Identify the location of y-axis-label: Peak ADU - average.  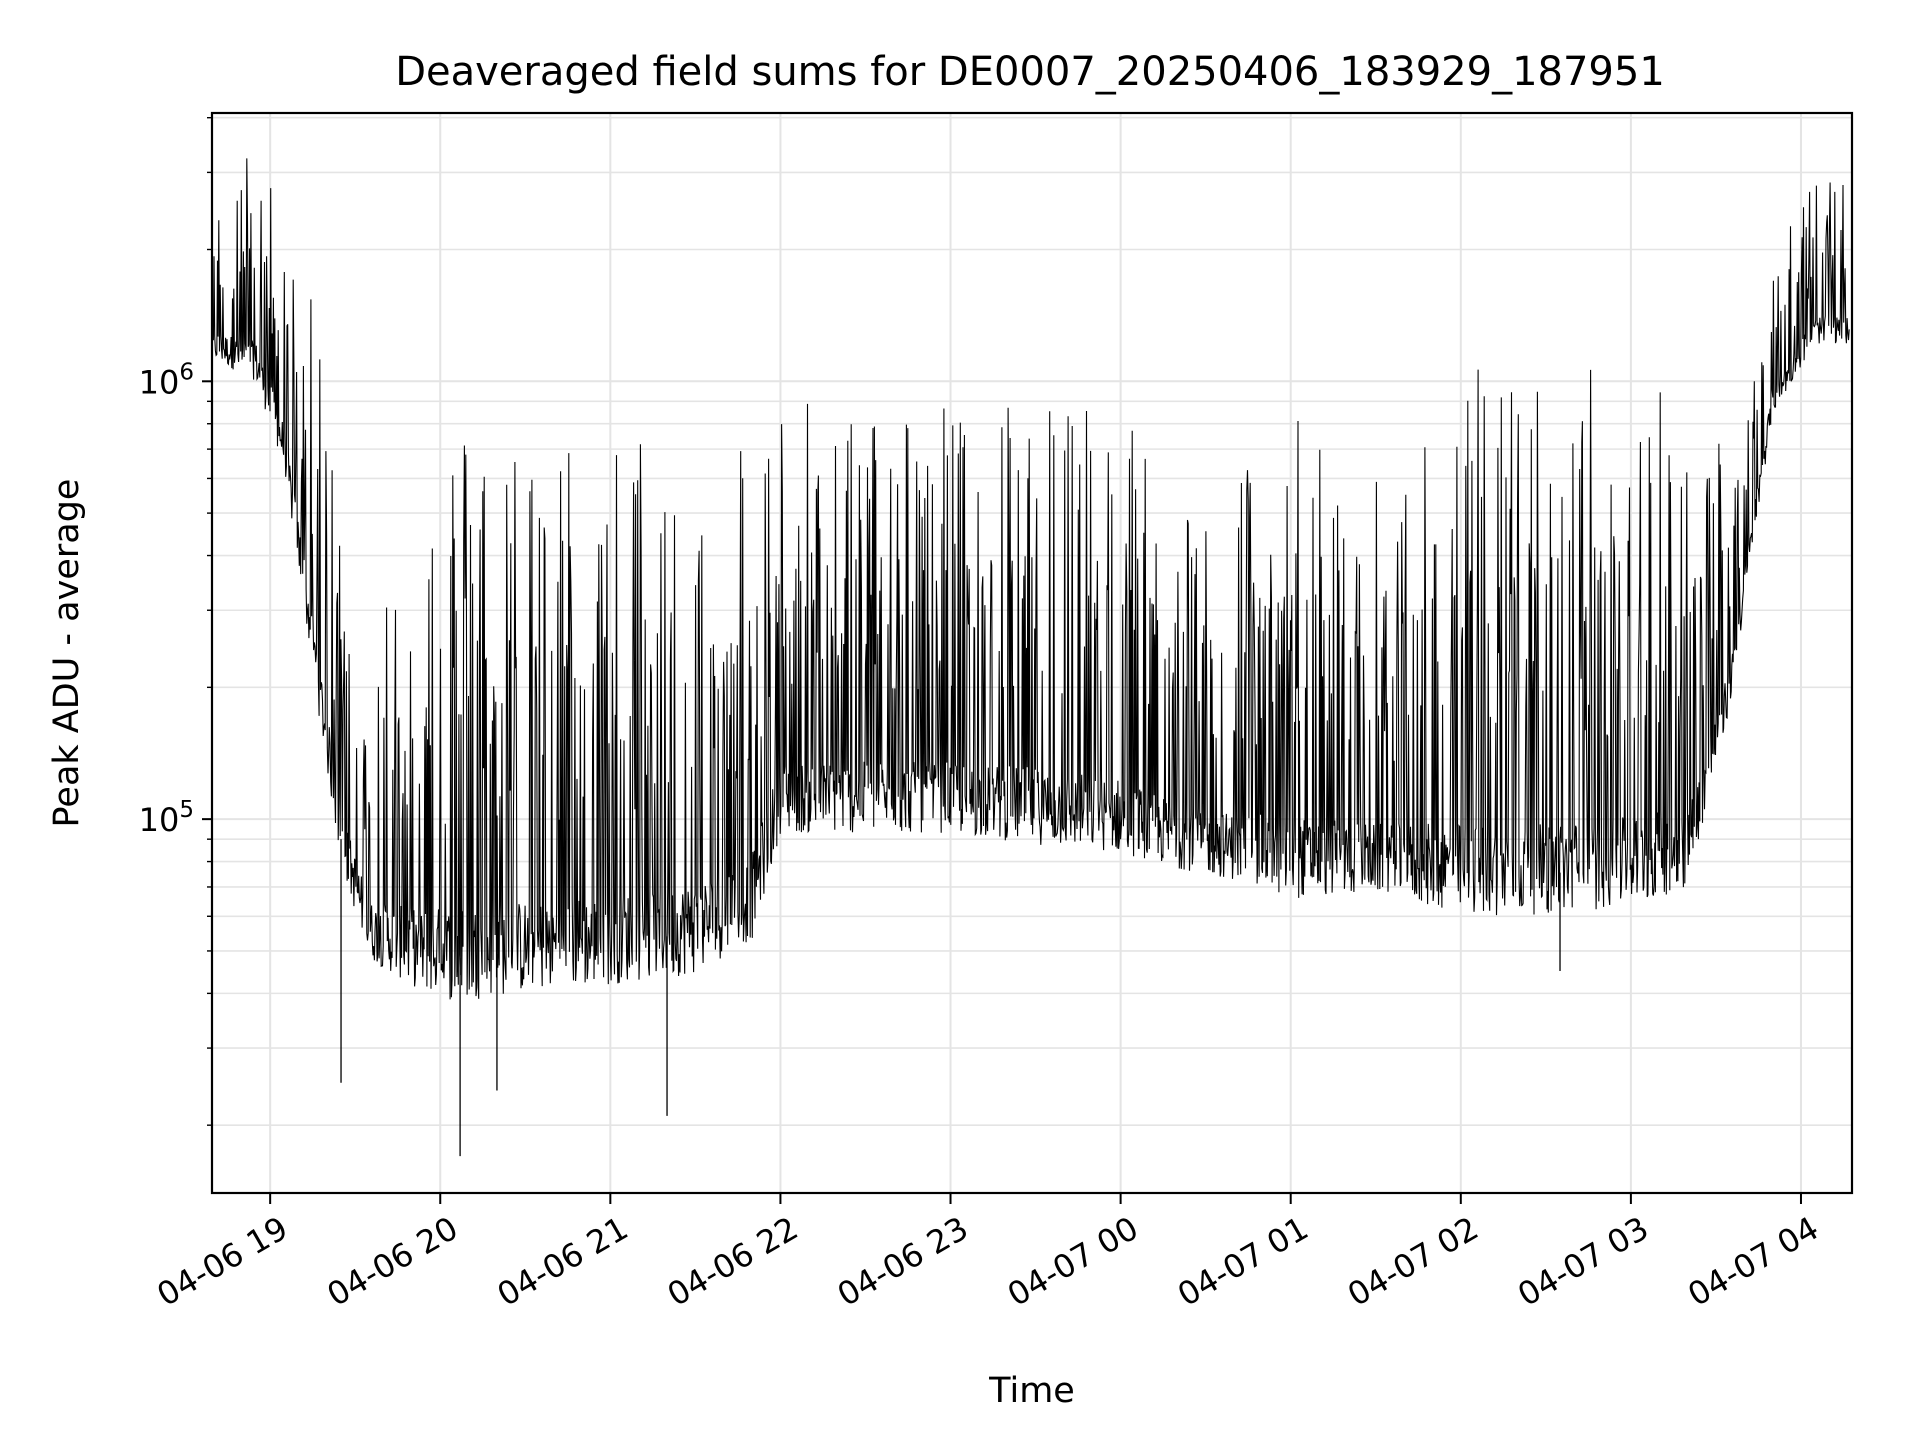
(67, 653).